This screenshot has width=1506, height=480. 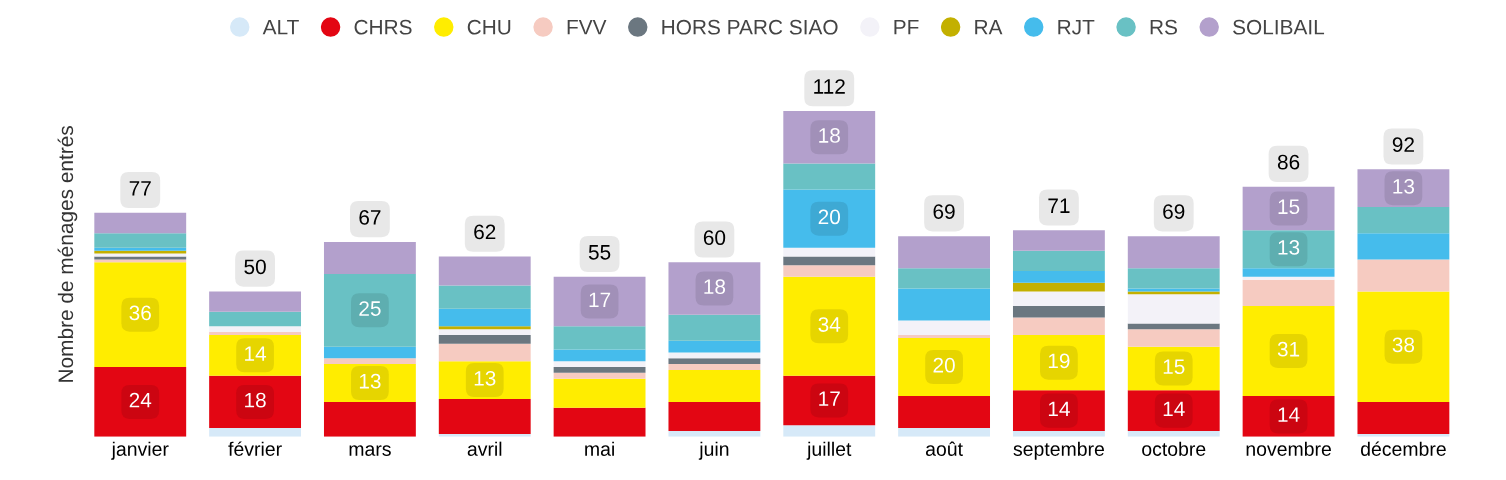 What do you see at coordinates (599, 448) in the screenshot?
I see `x-tick-label: mai` at bounding box center [599, 448].